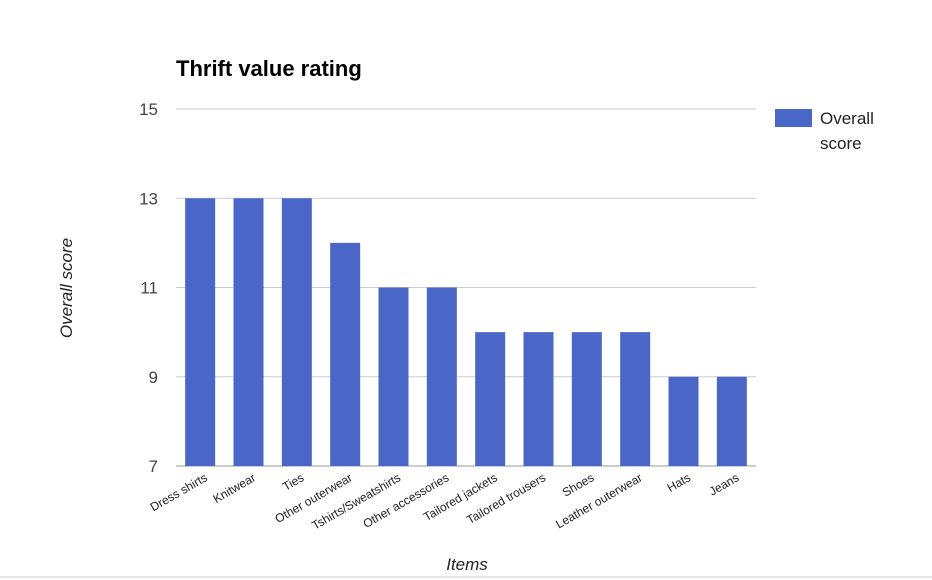 This screenshot has width=932, height=580. What do you see at coordinates (847, 131) in the screenshot?
I see `legend-label: Overall score` at bounding box center [847, 131].